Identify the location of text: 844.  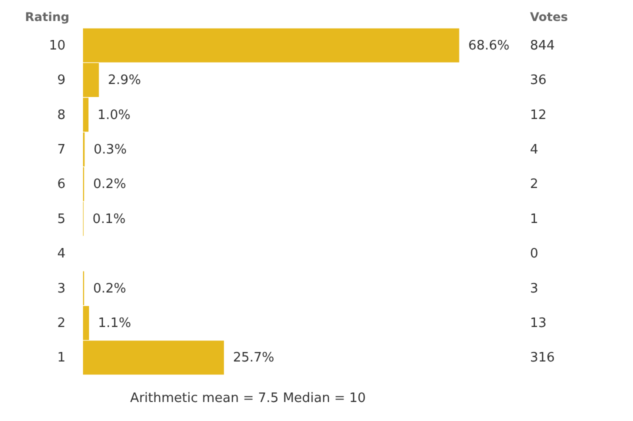
(542, 46).